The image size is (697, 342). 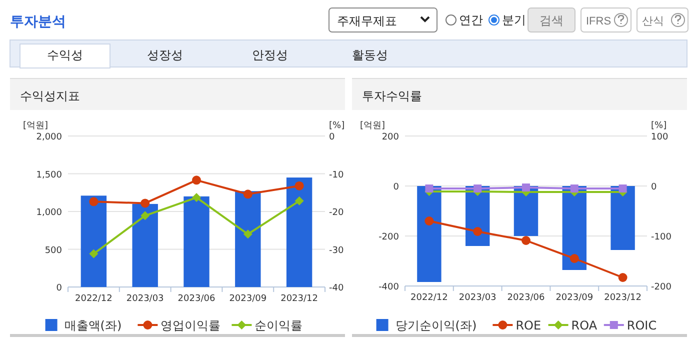 I want to click on y2-tick-label: -100, so click(x=661, y=237).